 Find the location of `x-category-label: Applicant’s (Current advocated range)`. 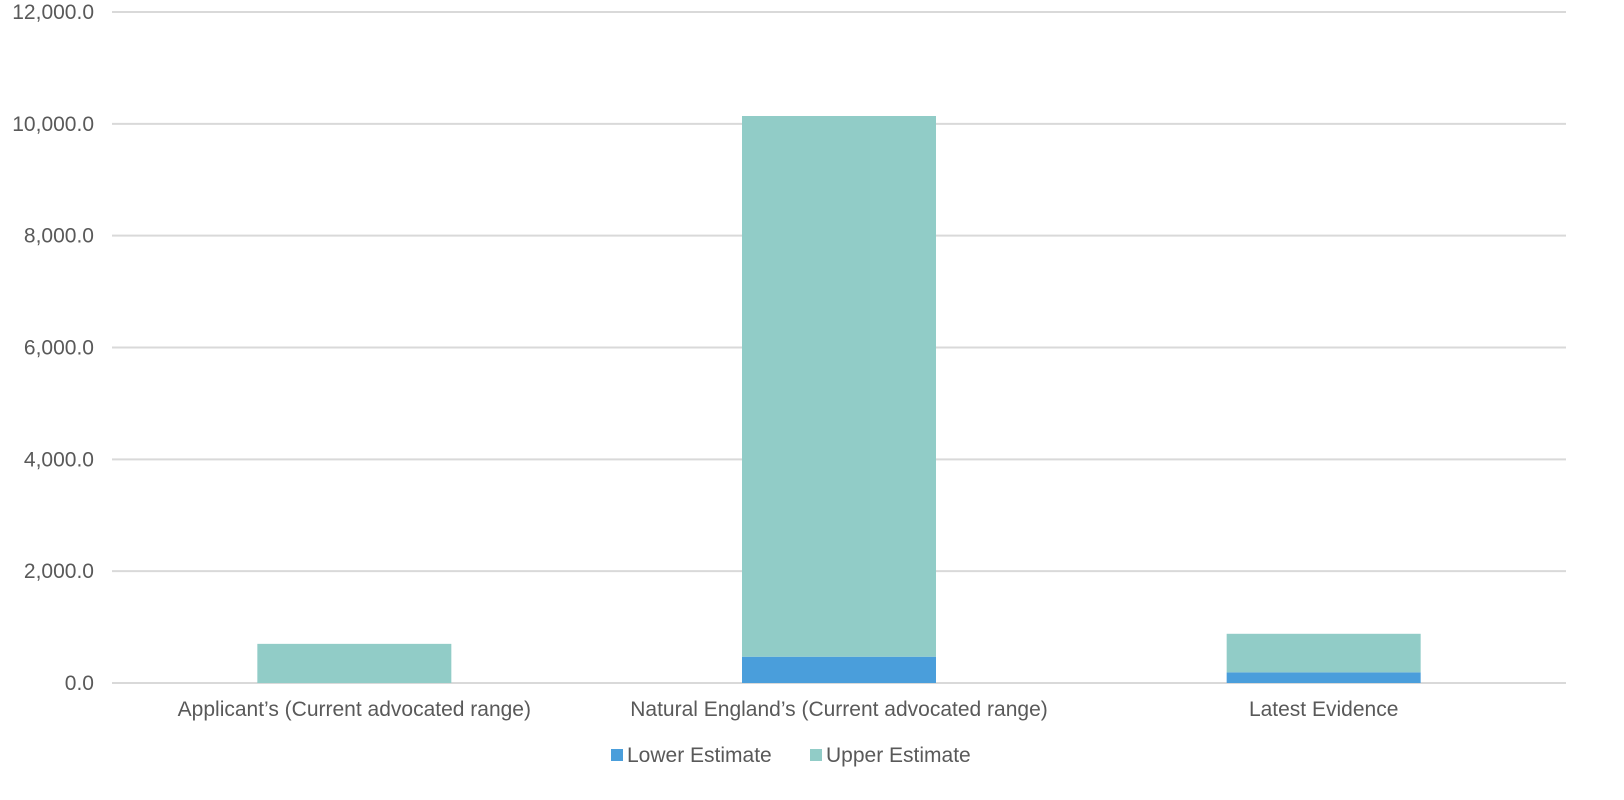

x-category-label: Applicant’s (Current advocated range) is located at coordinates (354, 709).